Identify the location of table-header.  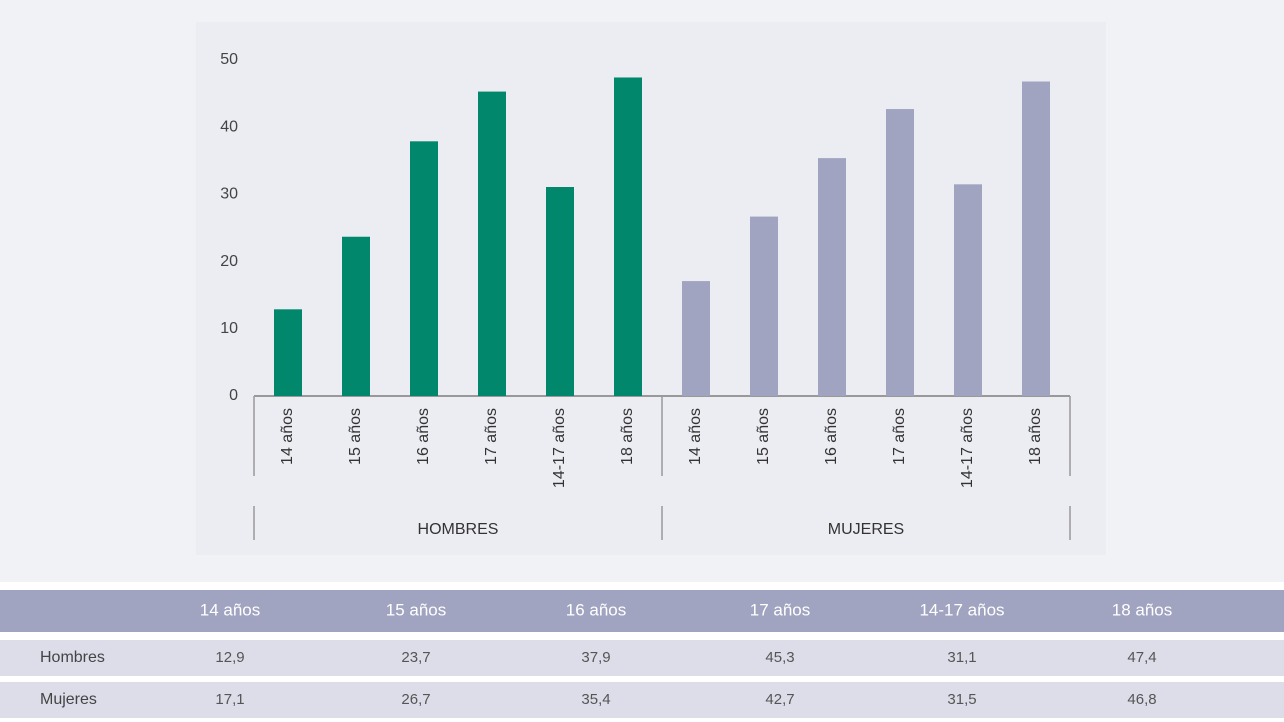
(642, 611).